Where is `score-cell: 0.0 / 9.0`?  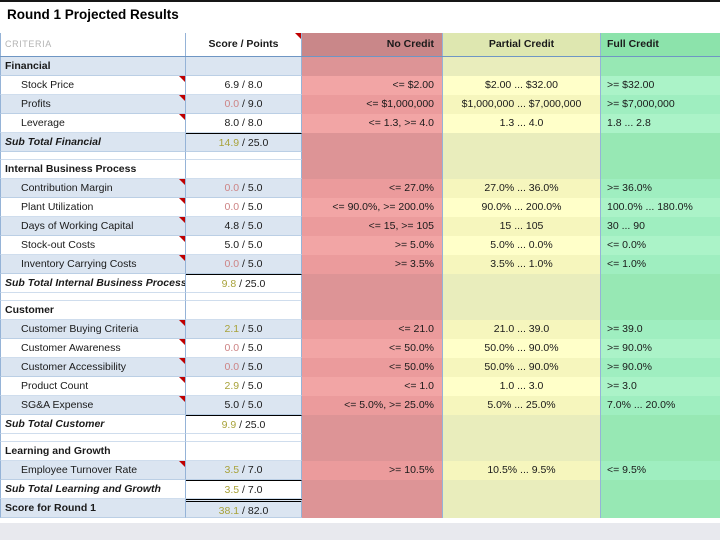 score-cell: 0.0 / 9.0 is located at coordinates (244, 104).